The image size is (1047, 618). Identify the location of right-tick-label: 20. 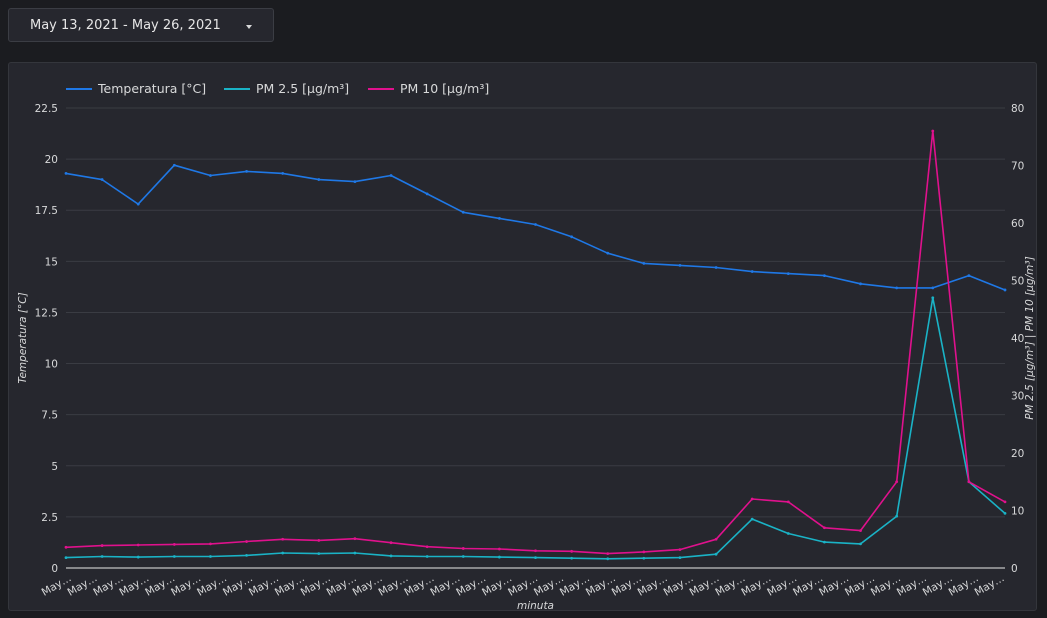
(1017, 454).